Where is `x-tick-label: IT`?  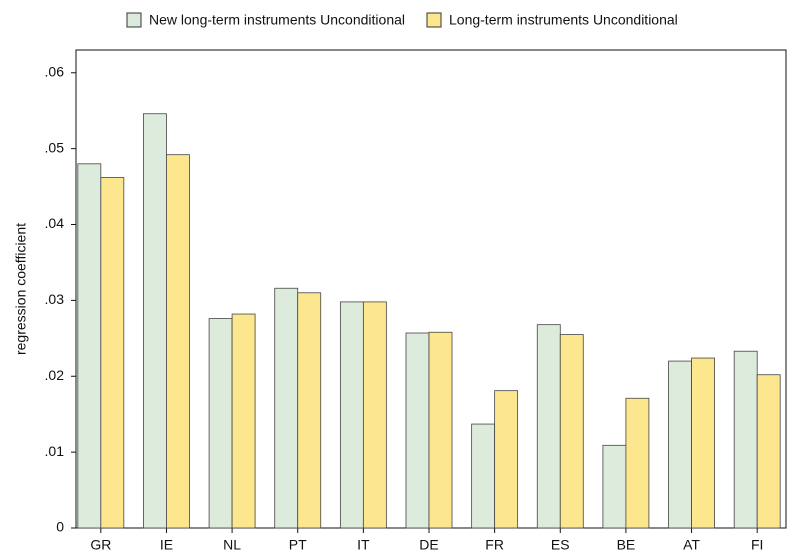
x-tick-label: IT is located at coordinates (363, 545).